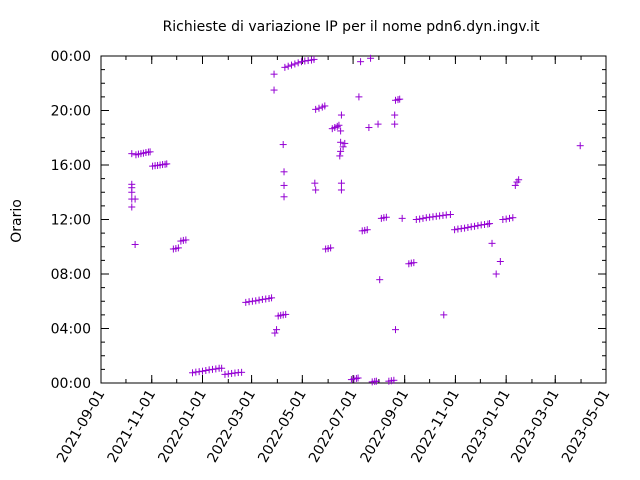  I want to click on y-tick-label: 20:00, so click(71, 112).